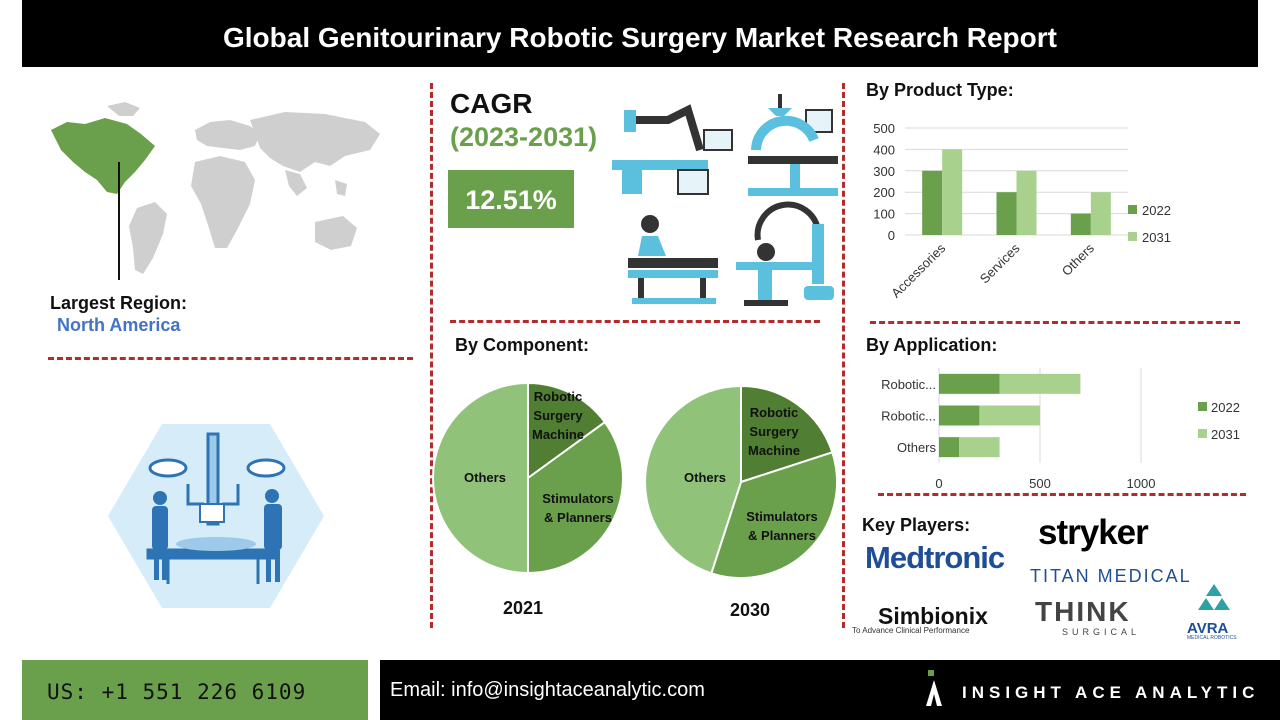 This screenshot has height=720, width=1280. What do you see at coordinates (1006, 213) in the screenshot?
I see `bar-2022-services` at bounding box center [1006, 213].